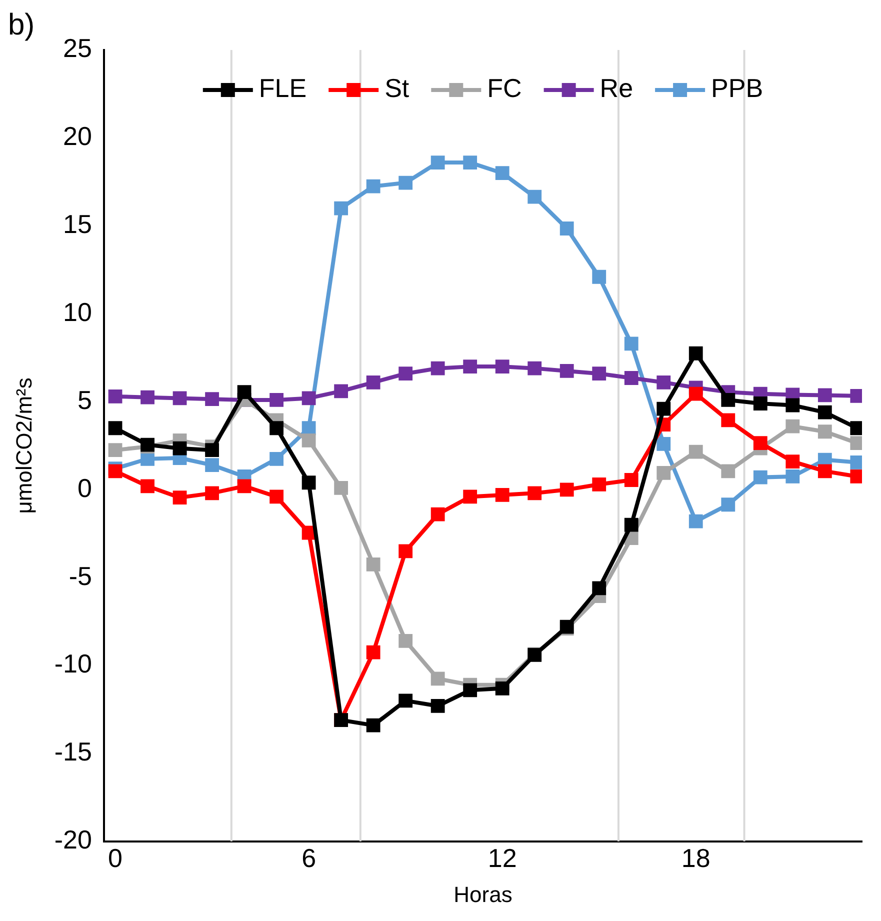 The height and width of the screenshot is (921, 881). I want to click on y-tick-label: -5, so click(80, 575).